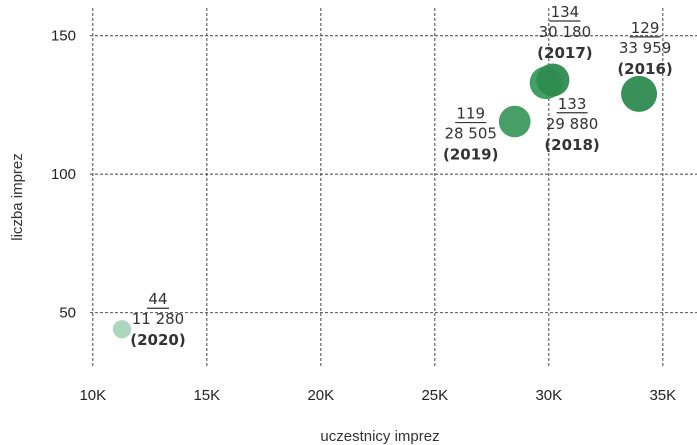 This screenshot has height=445, width=697. Describe the element at coordinates (548, 395) in the screenshot. I see `x-tick-label: 30K` at that location.